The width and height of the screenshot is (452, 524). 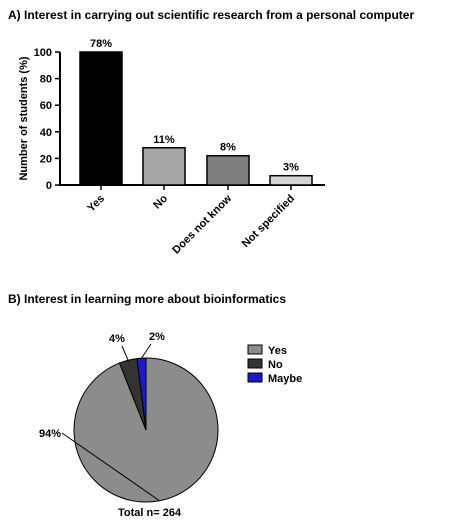 What do you see at coordinates (160, 201) in the screenshot?
I see `x-tick-label: No` at bounding box center [160, 201].